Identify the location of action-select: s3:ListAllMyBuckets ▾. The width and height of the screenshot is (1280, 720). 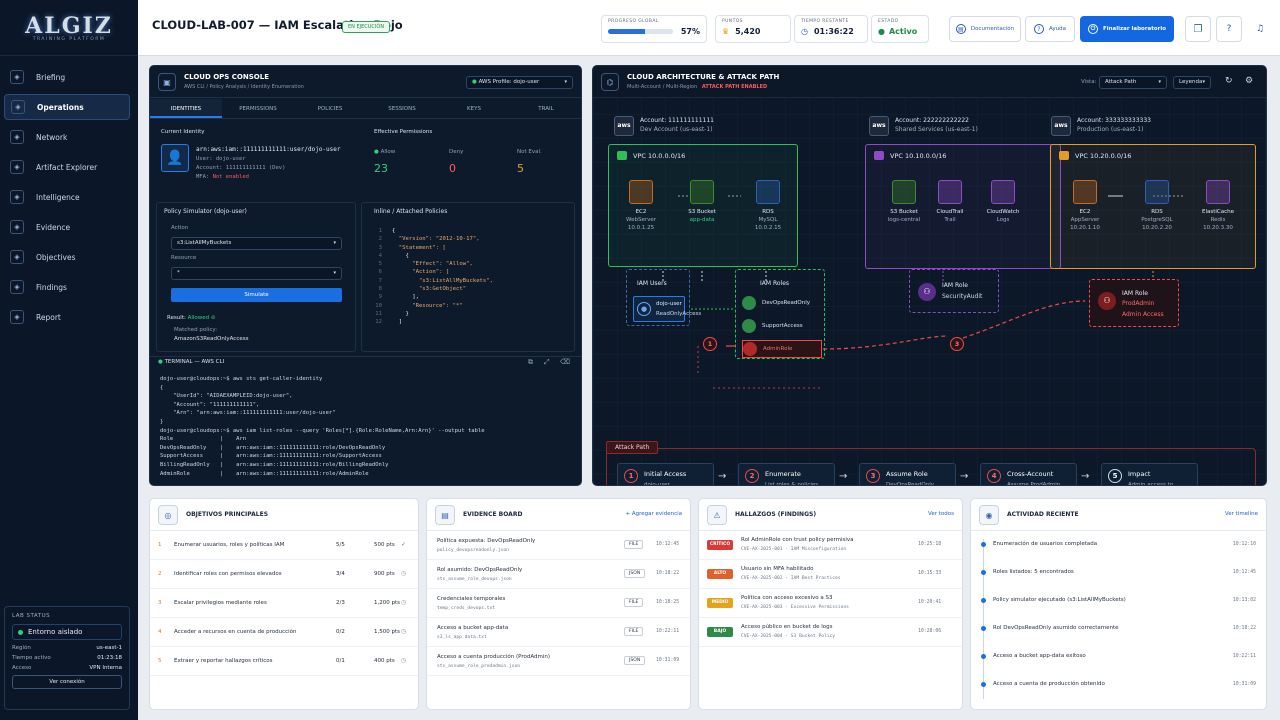
(256, 243).